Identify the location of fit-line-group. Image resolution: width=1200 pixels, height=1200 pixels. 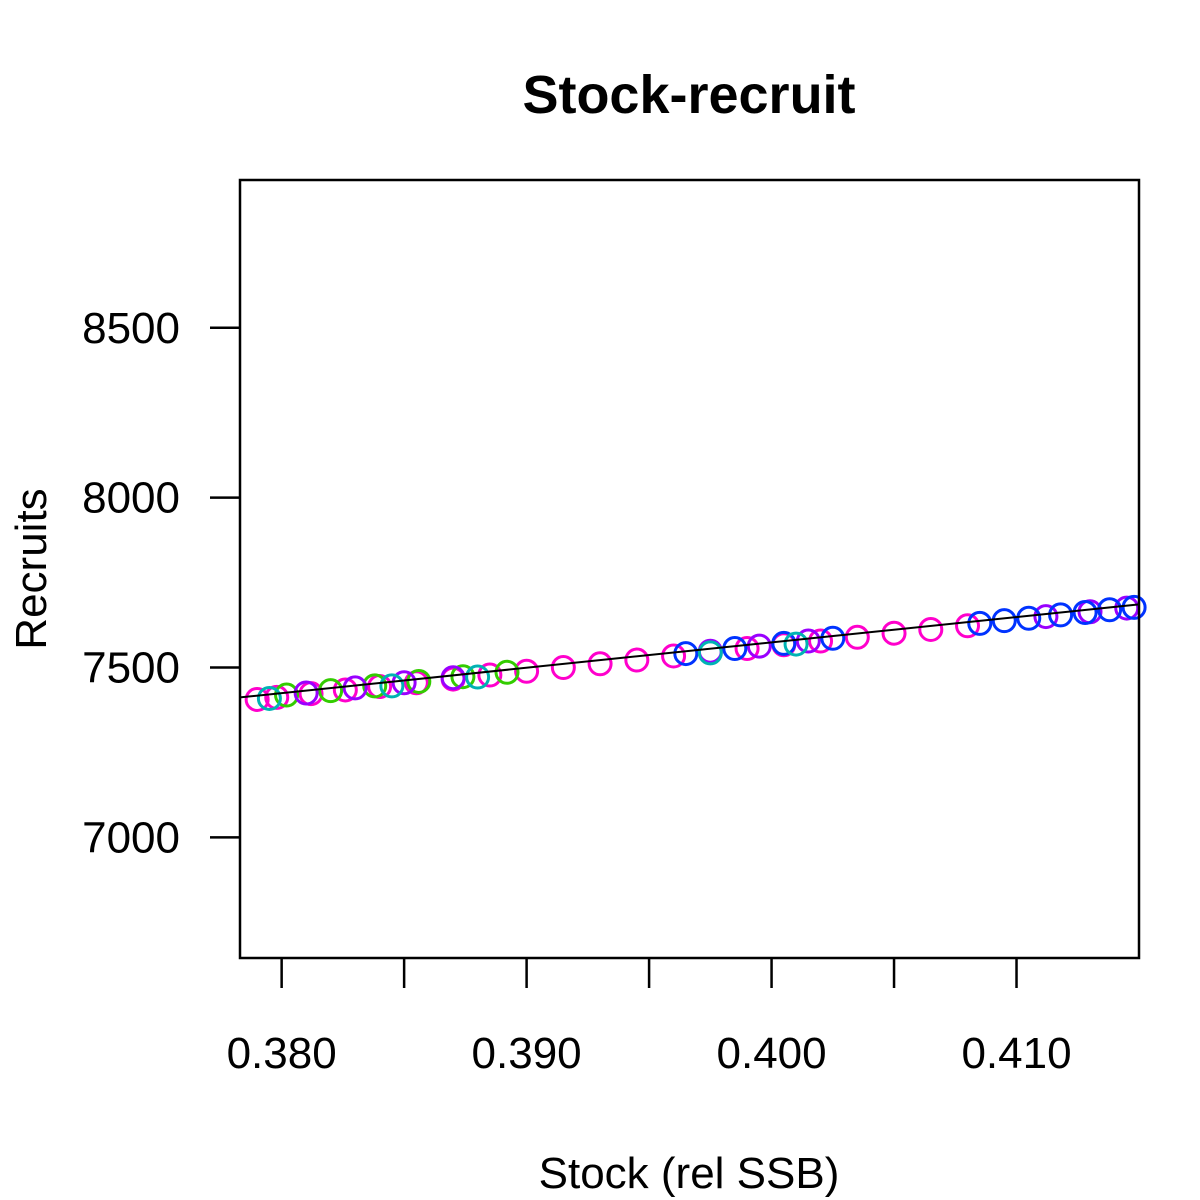
(689, 651).